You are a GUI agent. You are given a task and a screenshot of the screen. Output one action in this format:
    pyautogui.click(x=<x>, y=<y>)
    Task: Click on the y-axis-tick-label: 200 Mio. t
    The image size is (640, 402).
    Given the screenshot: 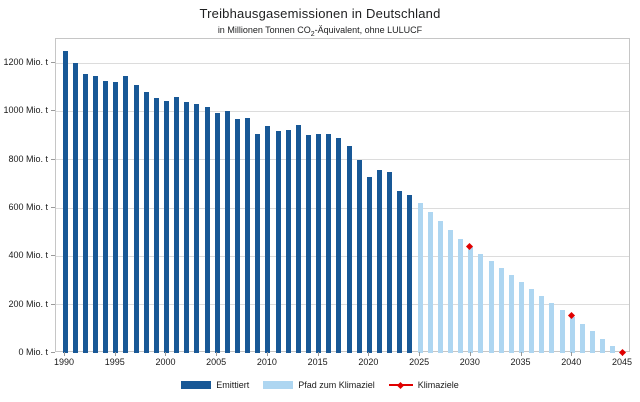 What is the action you would take?
    pyautogui.click(x=28, y=303)
    